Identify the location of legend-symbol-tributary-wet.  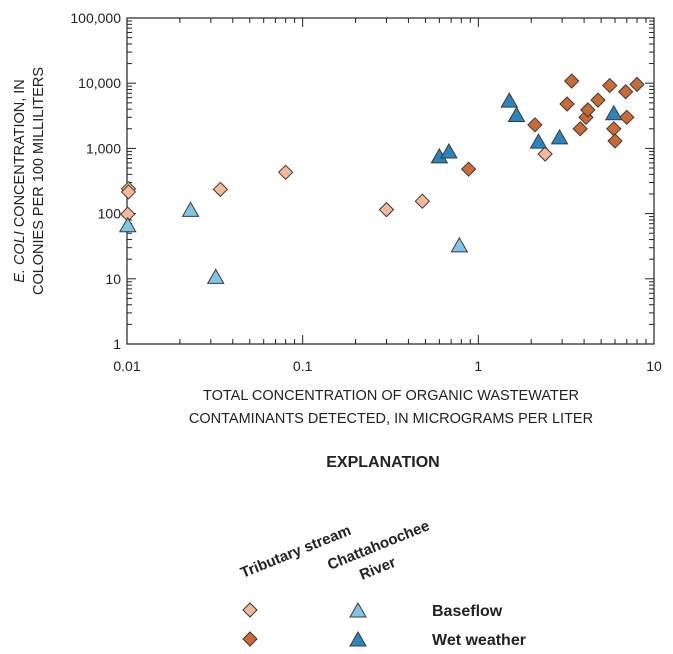
(250, 639).